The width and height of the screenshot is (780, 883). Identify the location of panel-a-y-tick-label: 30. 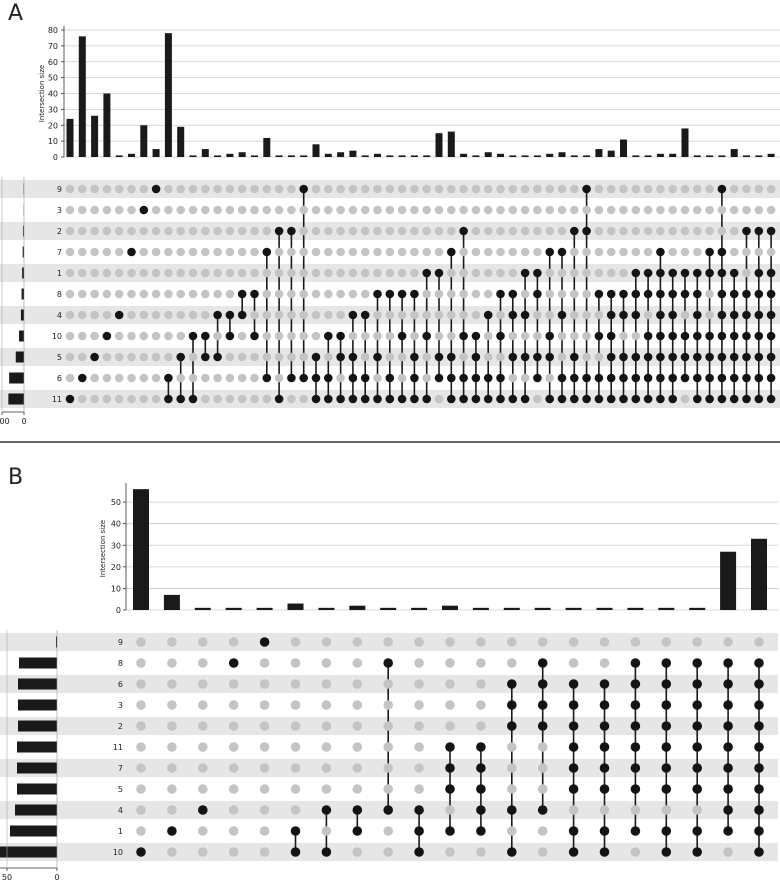
(53, 109).